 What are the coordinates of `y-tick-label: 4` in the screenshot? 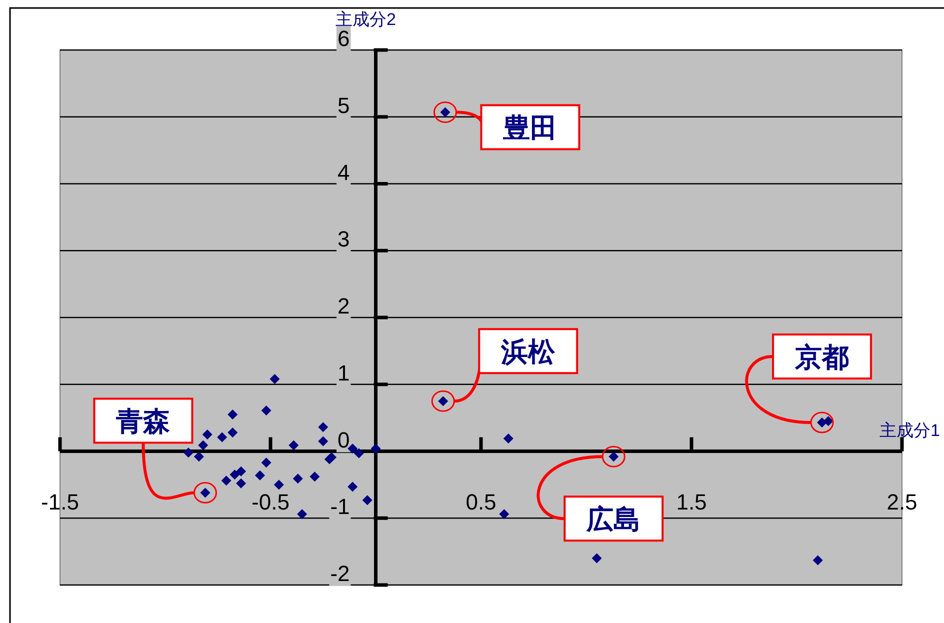 It's located at (344, 172).